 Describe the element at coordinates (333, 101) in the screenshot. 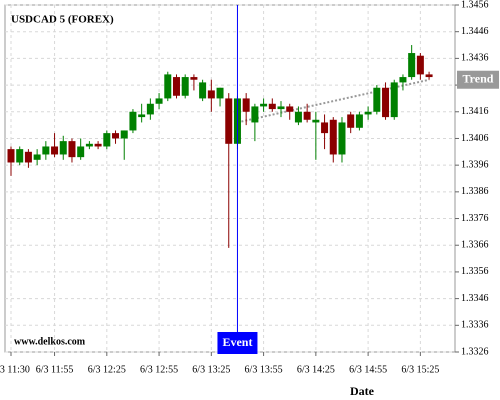

I see `trend-line` at that location.